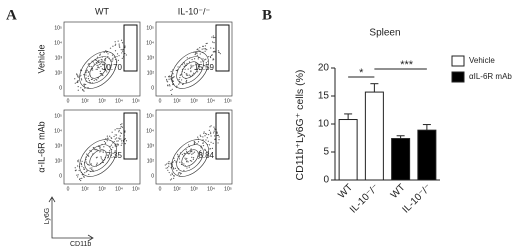 This screenshot has height=252, width=532. I want to click on y-tick-label: 10³, so click(151, 58).